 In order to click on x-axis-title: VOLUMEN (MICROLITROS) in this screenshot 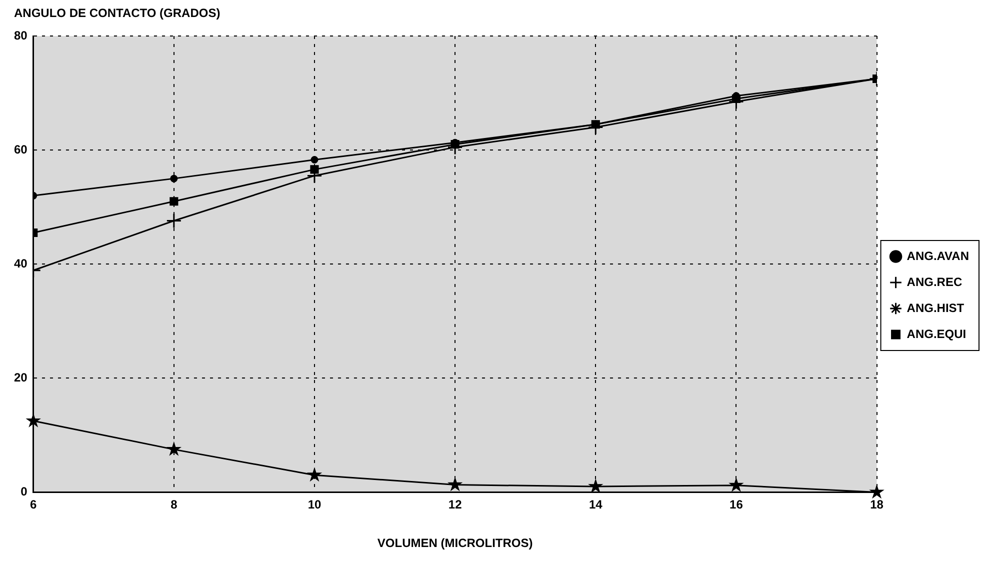, I will do `click(455, 543)`.